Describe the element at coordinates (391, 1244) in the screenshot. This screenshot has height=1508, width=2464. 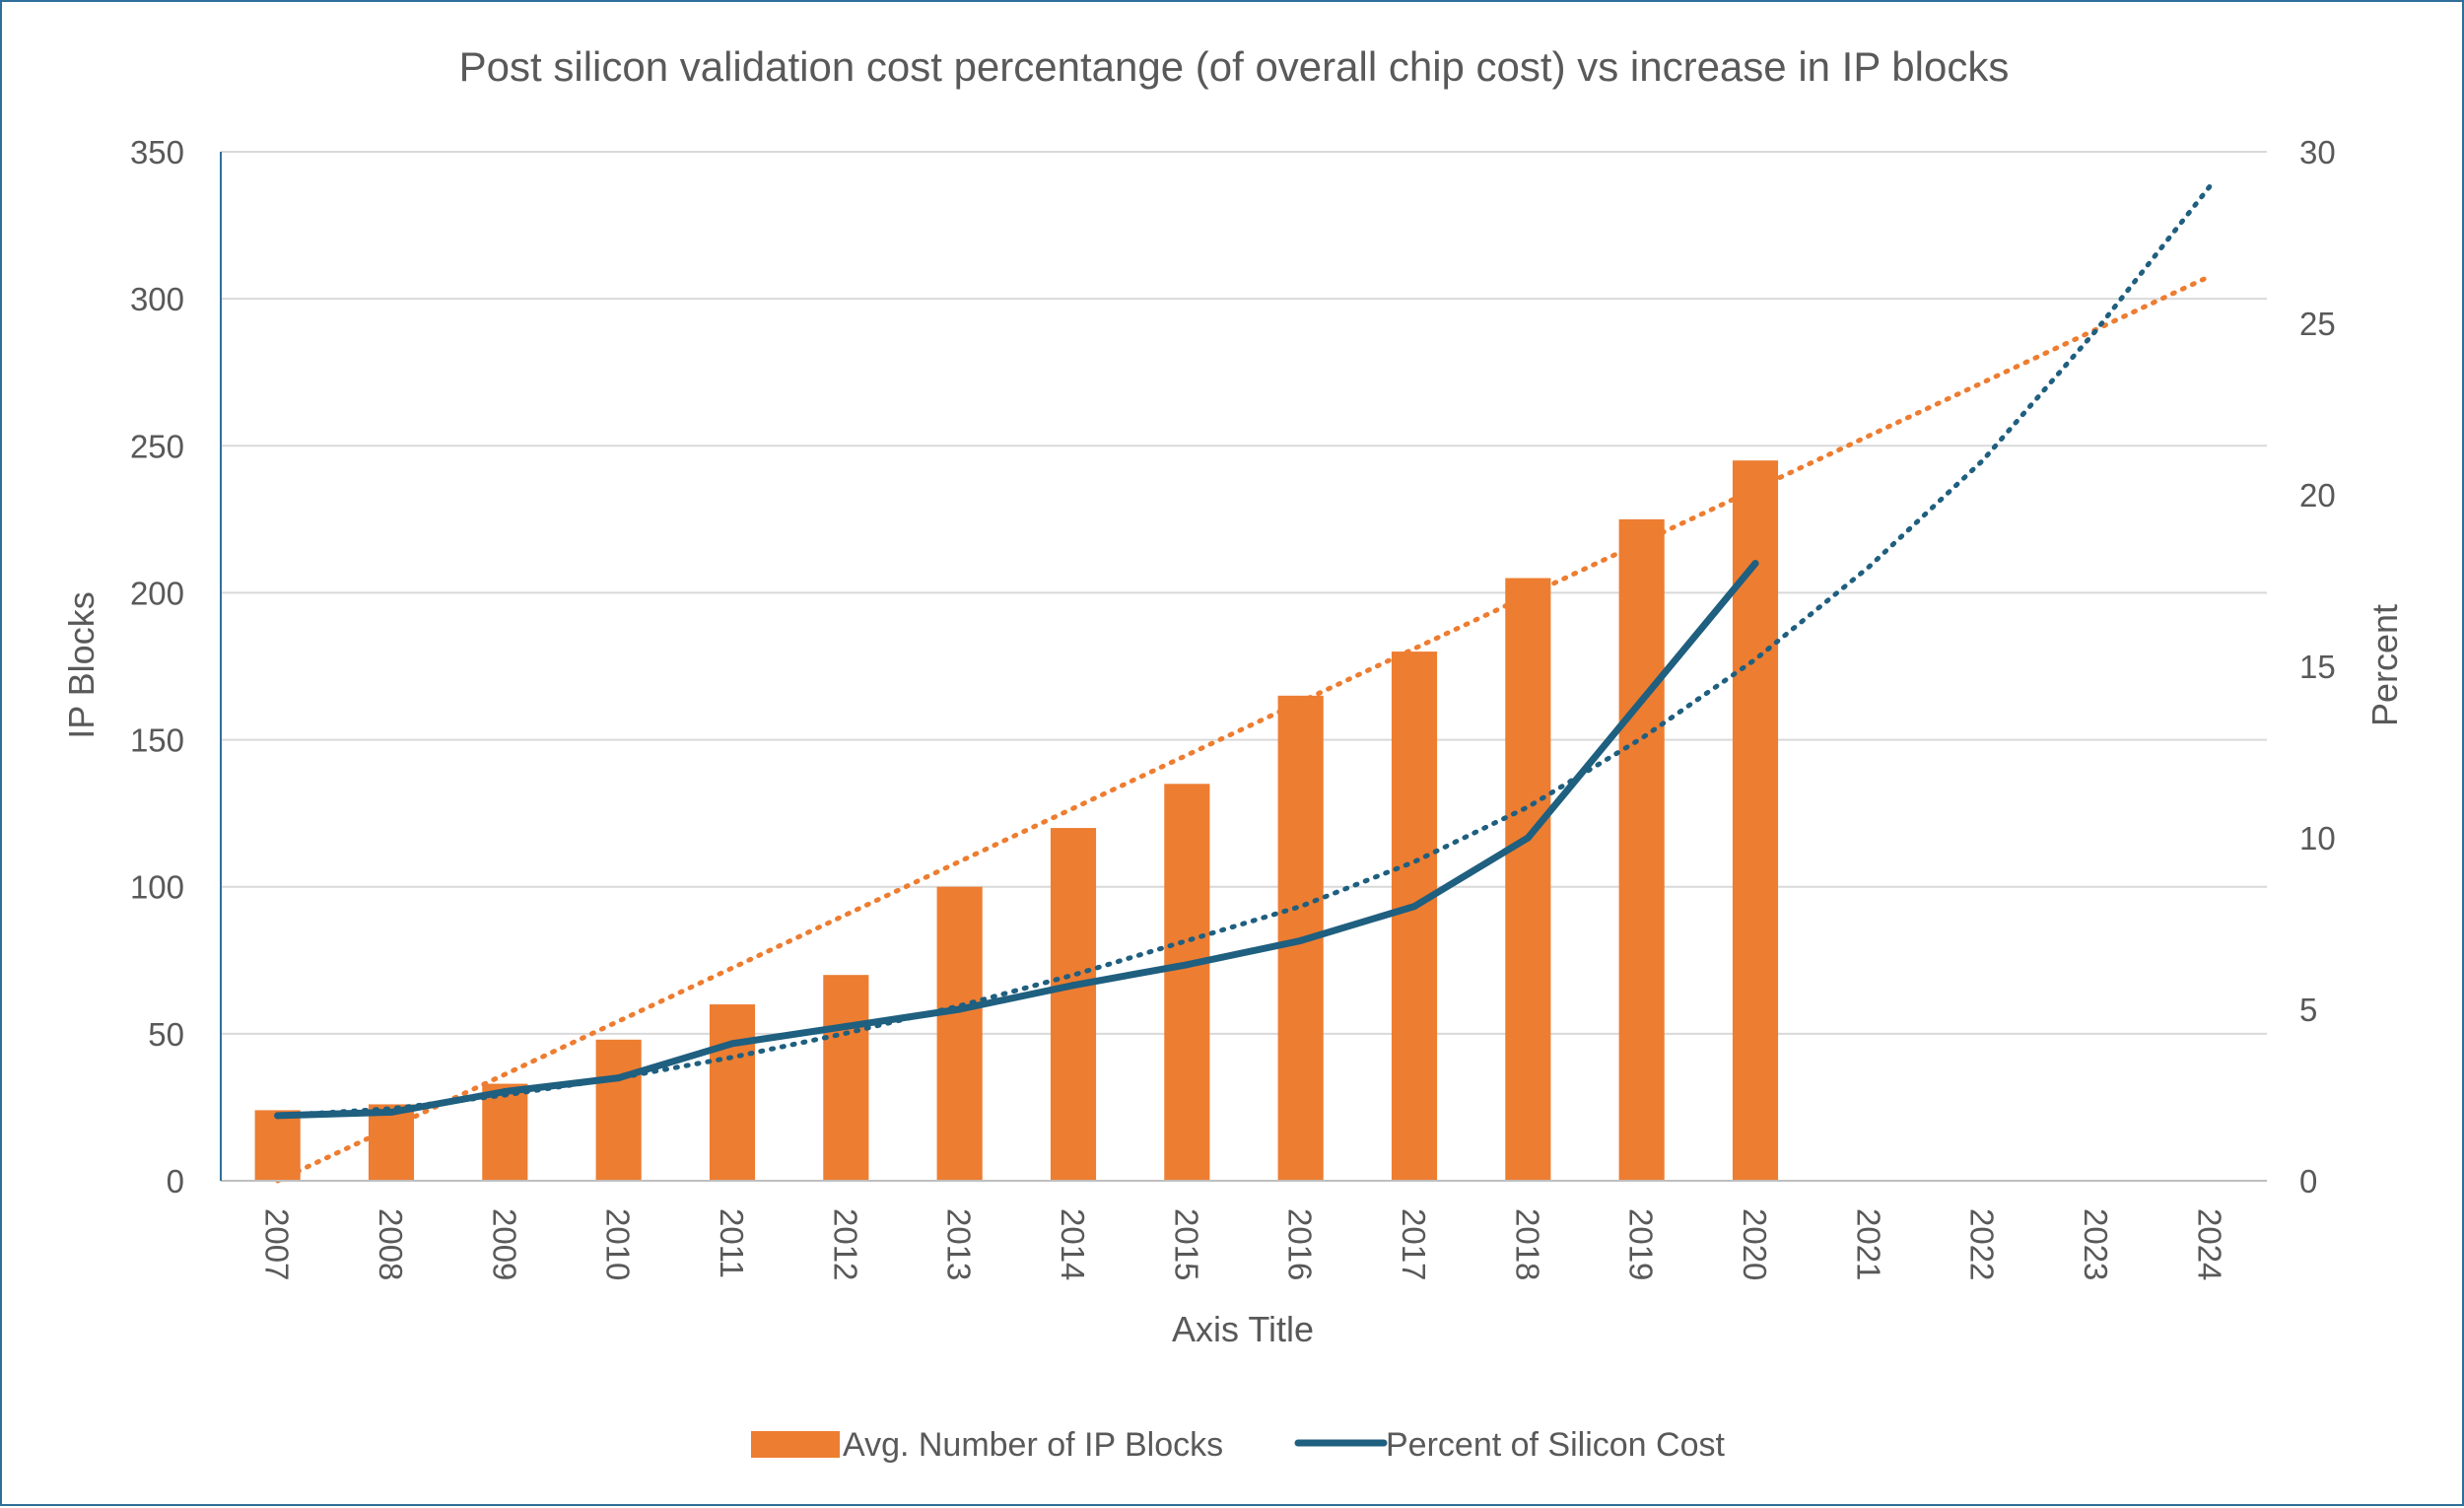
I see `x-tick-label: 2008` at that location.